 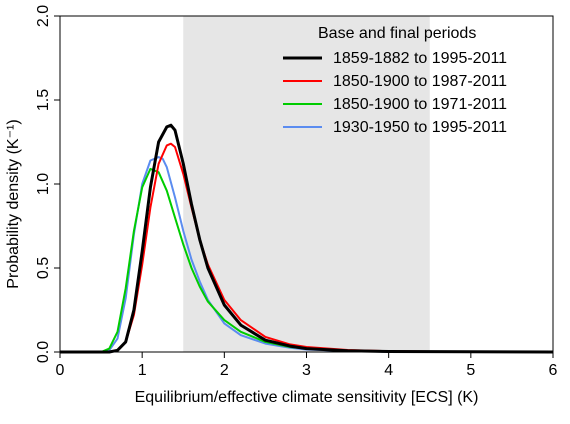 I want to click on x-tick-label: 5, so click(x=470, y=370).